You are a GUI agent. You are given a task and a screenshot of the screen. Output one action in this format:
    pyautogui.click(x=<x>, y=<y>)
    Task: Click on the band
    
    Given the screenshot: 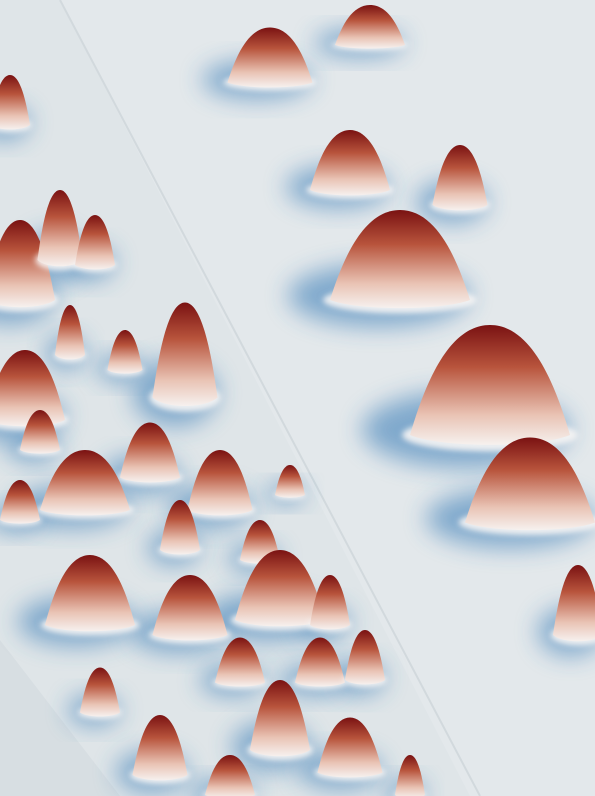 What is the action you would take?
    pyautogui.click(x=60, y=718)
    